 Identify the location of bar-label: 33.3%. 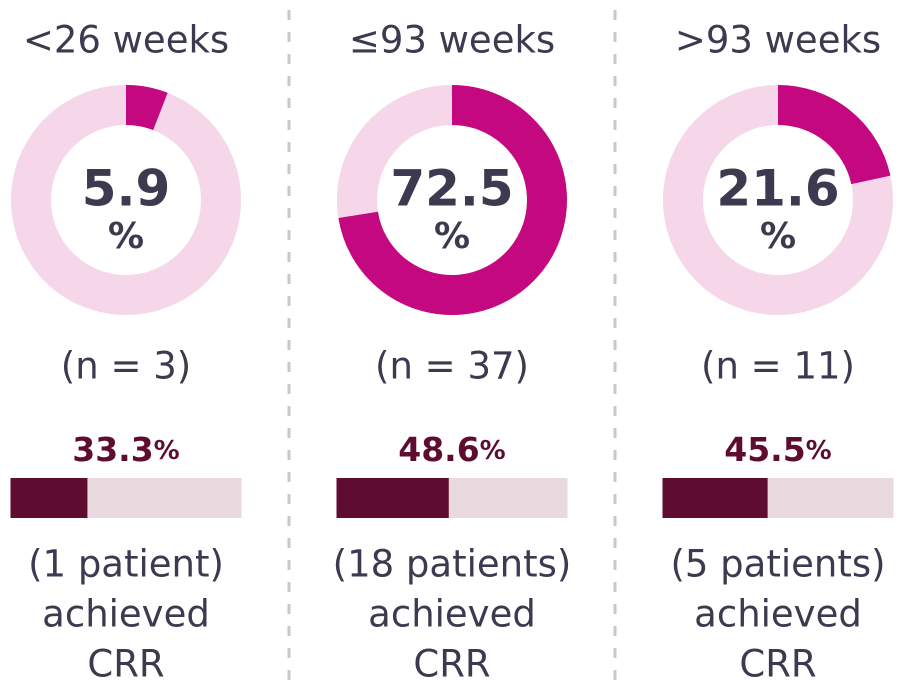
(125, 449).